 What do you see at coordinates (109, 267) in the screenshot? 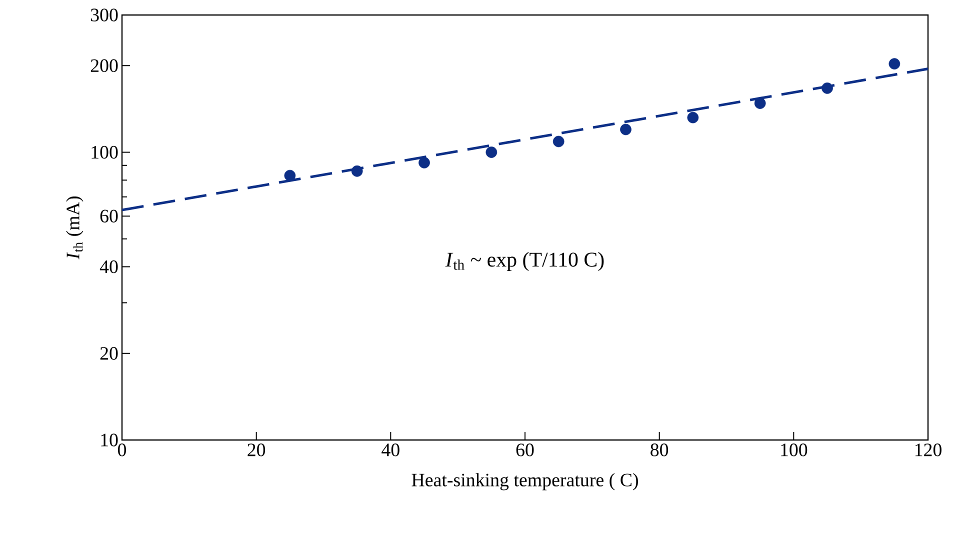
I see `y-tick-label: 40` at bounding box center [109, 267].